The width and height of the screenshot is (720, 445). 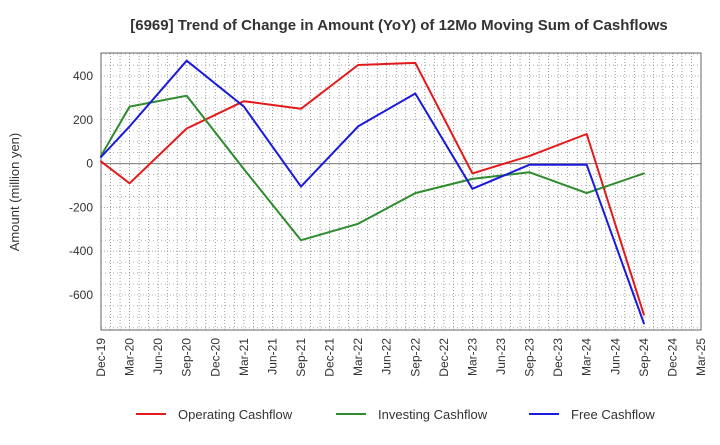 I want to click on legend-label: Investing Cashflow, so click(x=433, y=414).